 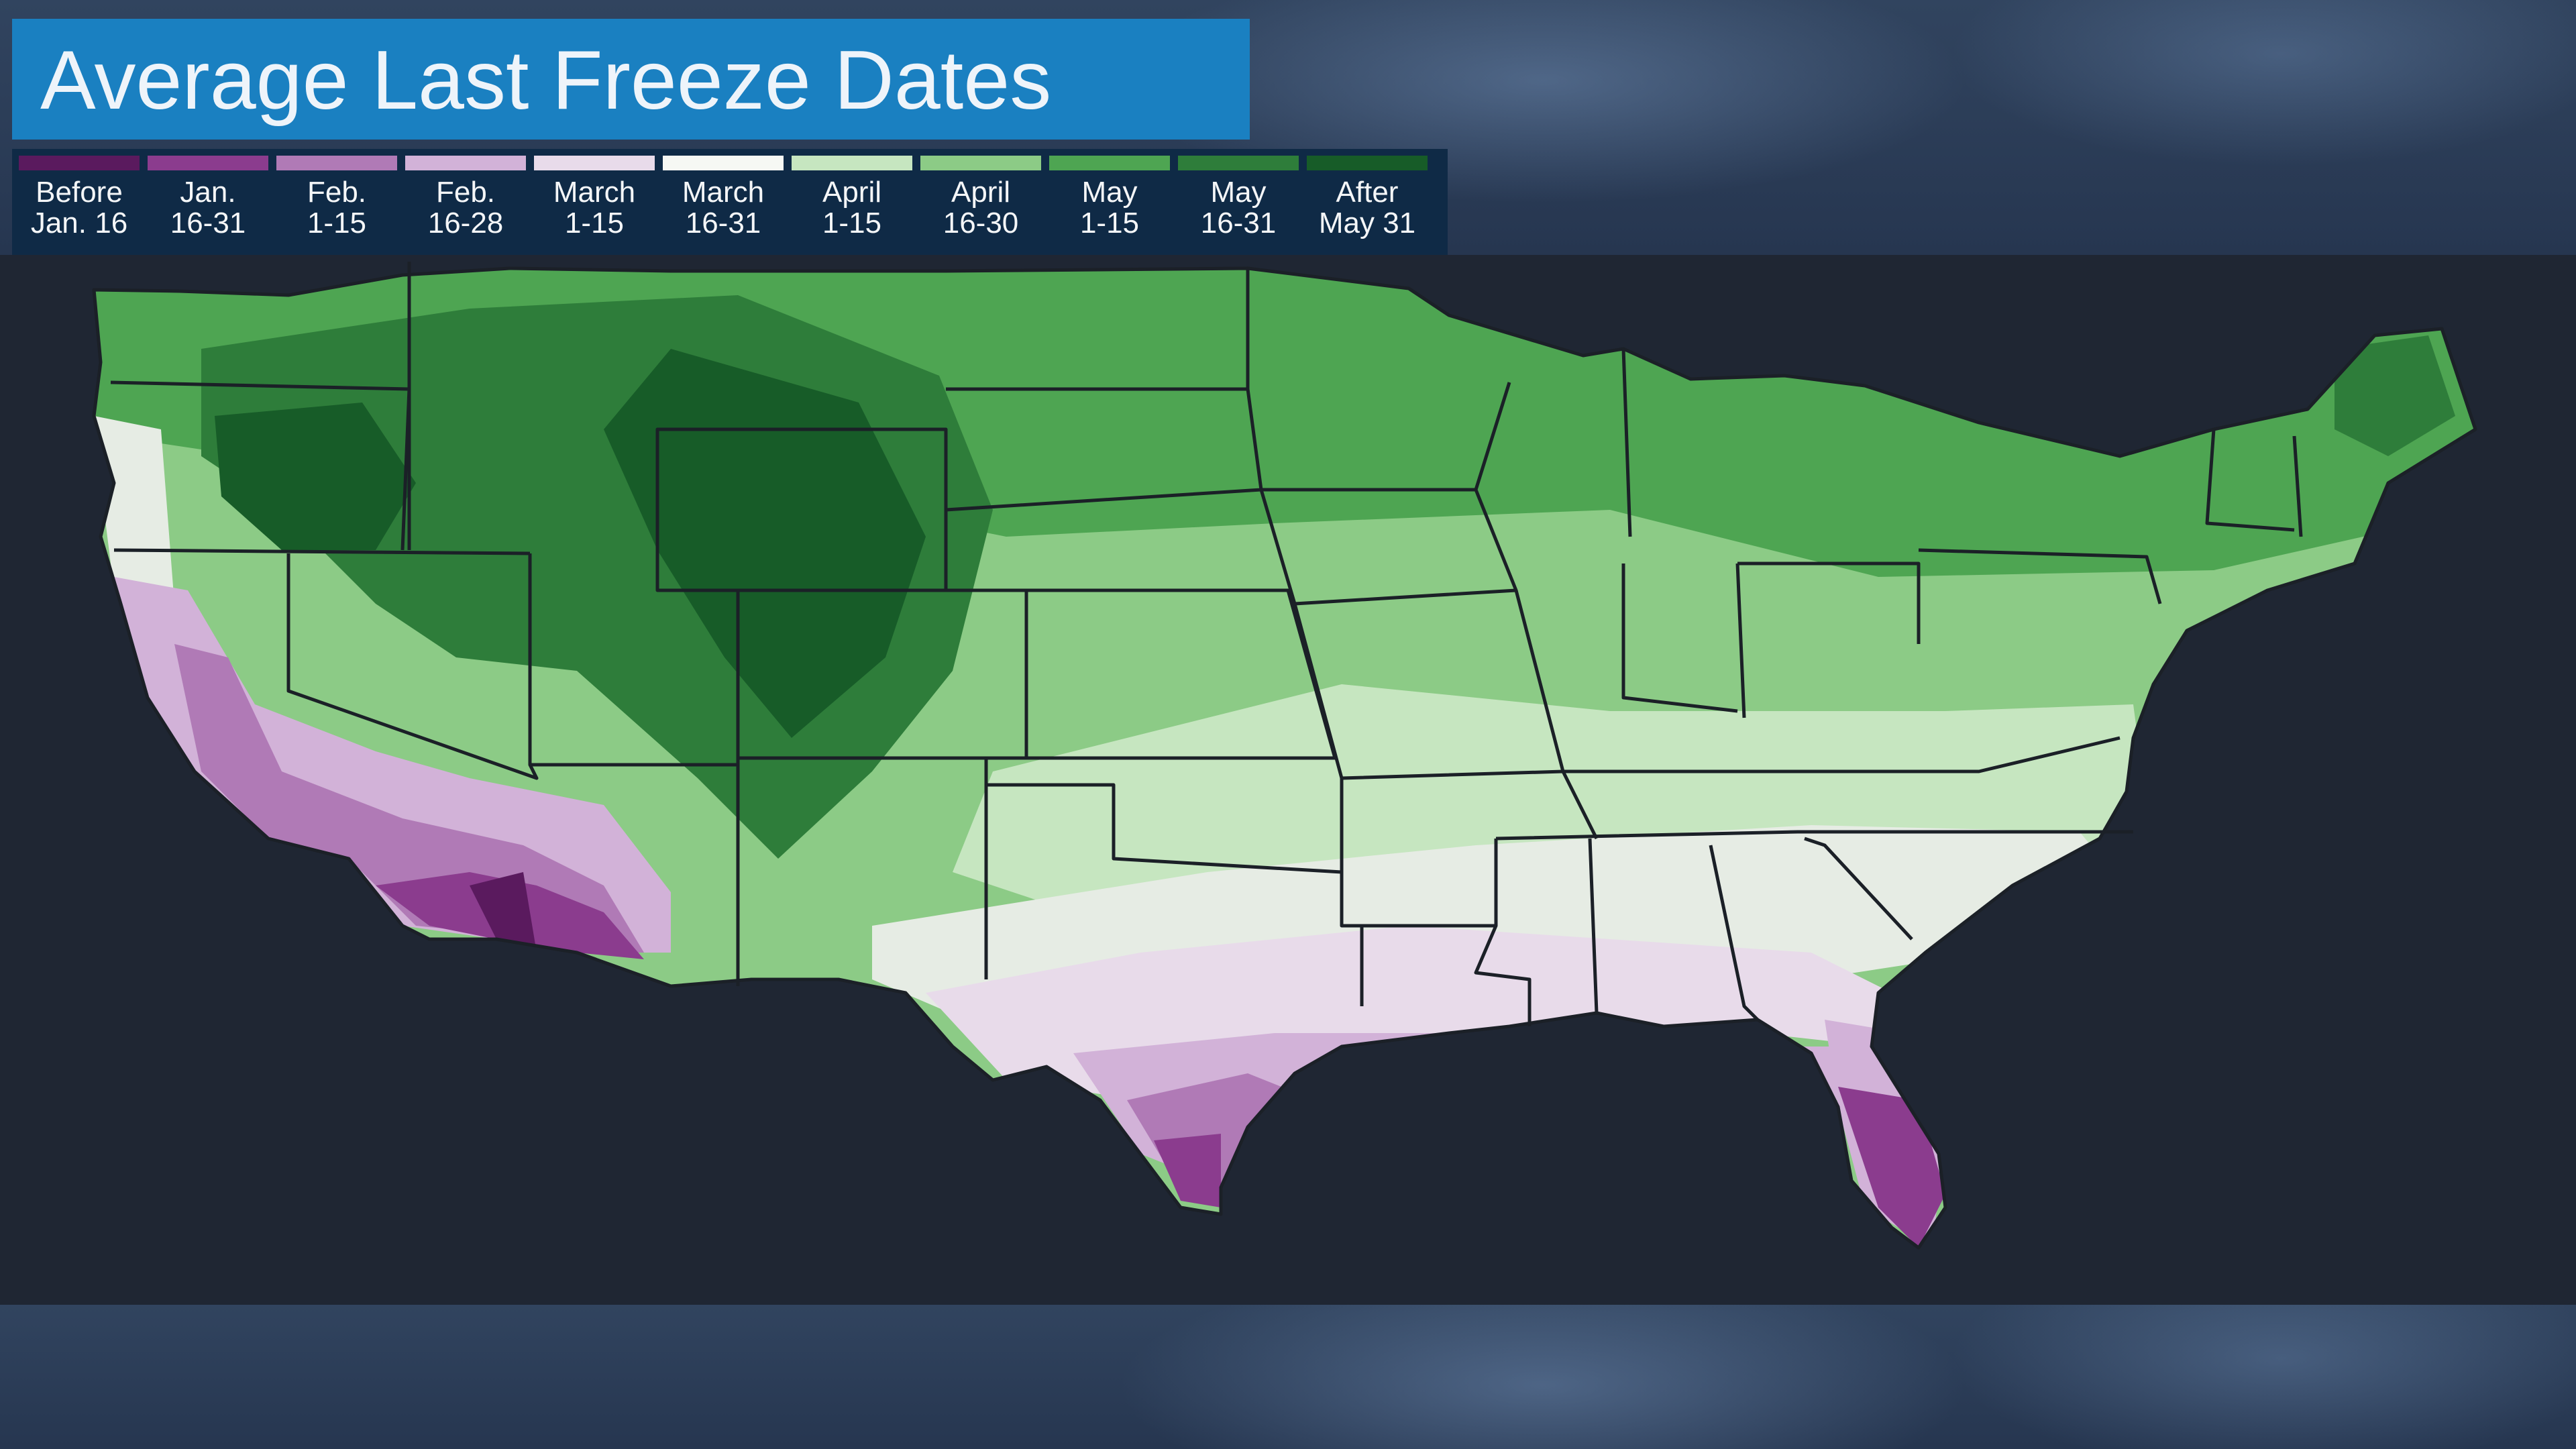 I want to click on legend-item: Jan. 16-31, so click(x=208, y=203).